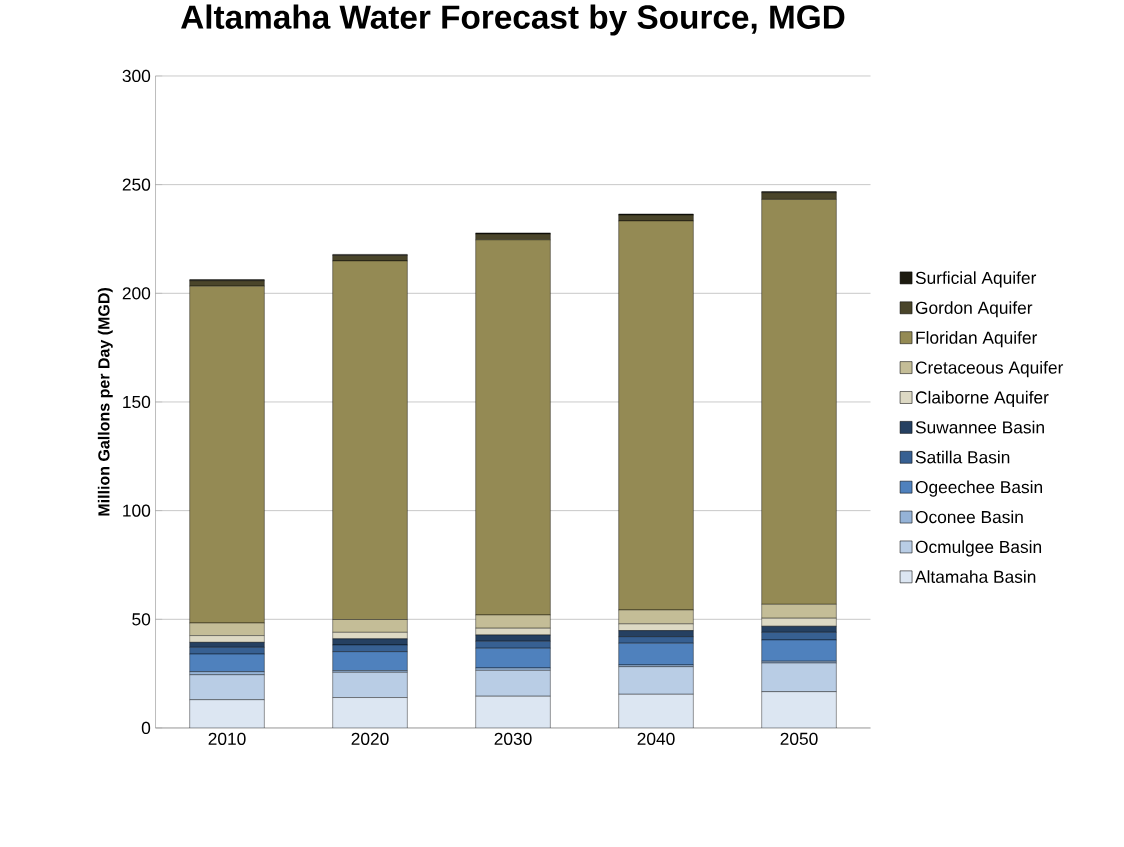 This screenshot has height=847, width=1124. I want to click on x-tick-label: 2050, so click(799, 738).